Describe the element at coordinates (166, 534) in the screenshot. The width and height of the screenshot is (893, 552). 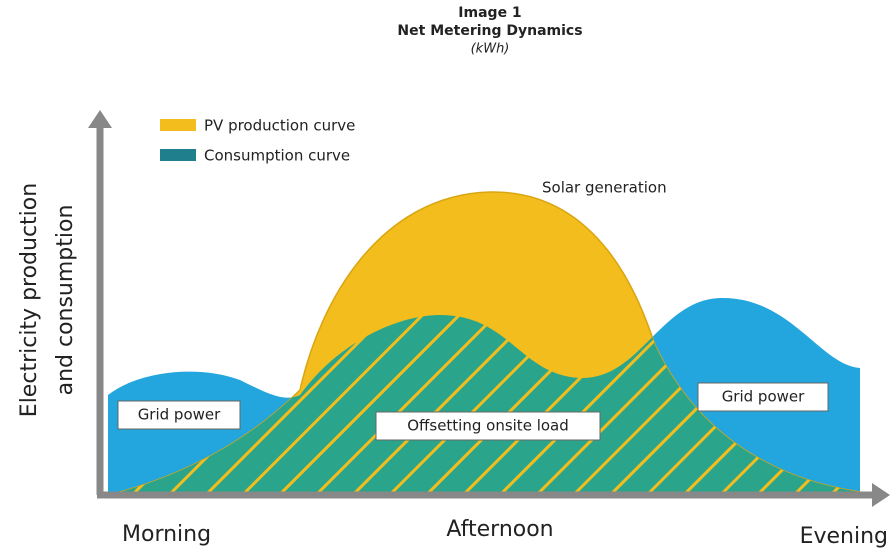
I see `x-axis-label: Morning` at that location.